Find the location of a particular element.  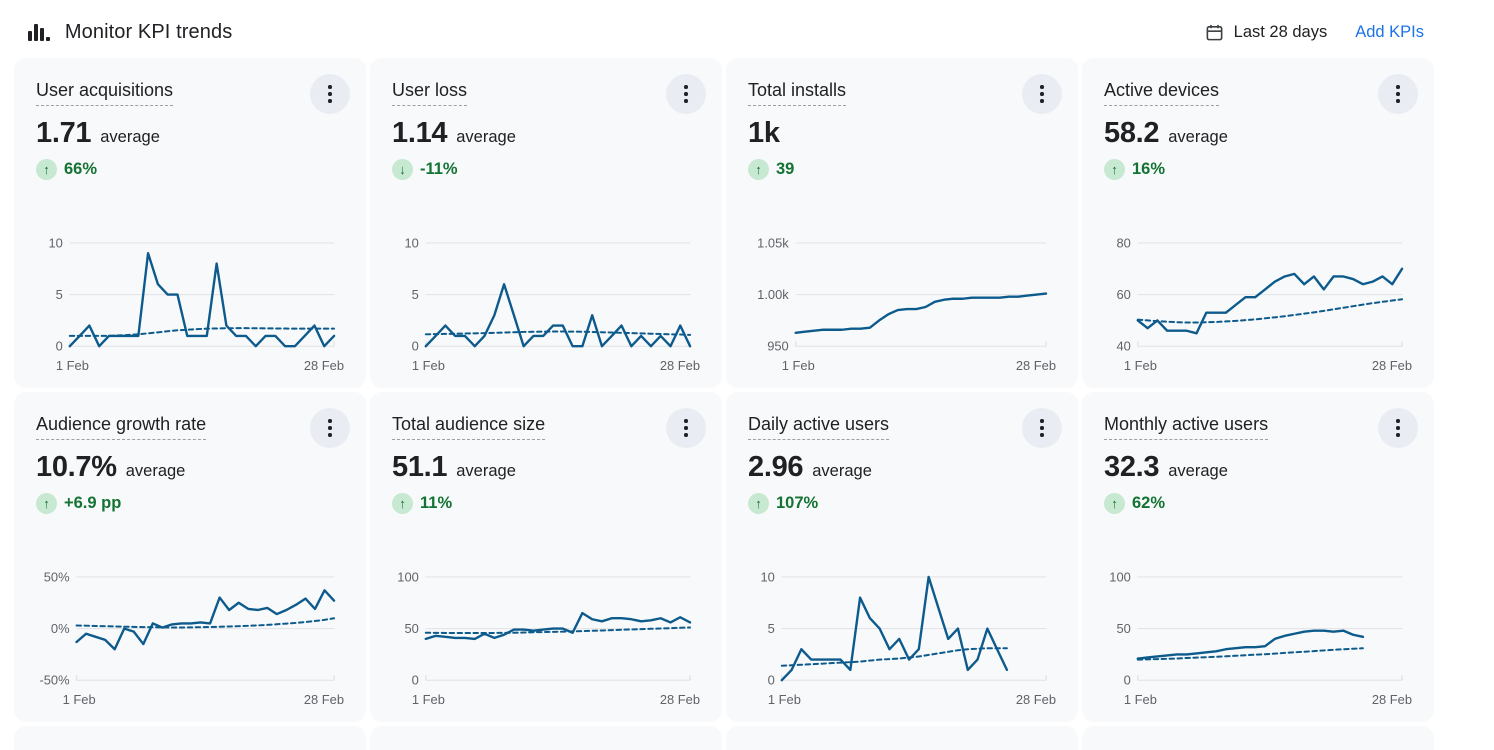

kpi-change-value: 16% is located at coordinates (1149, 168).